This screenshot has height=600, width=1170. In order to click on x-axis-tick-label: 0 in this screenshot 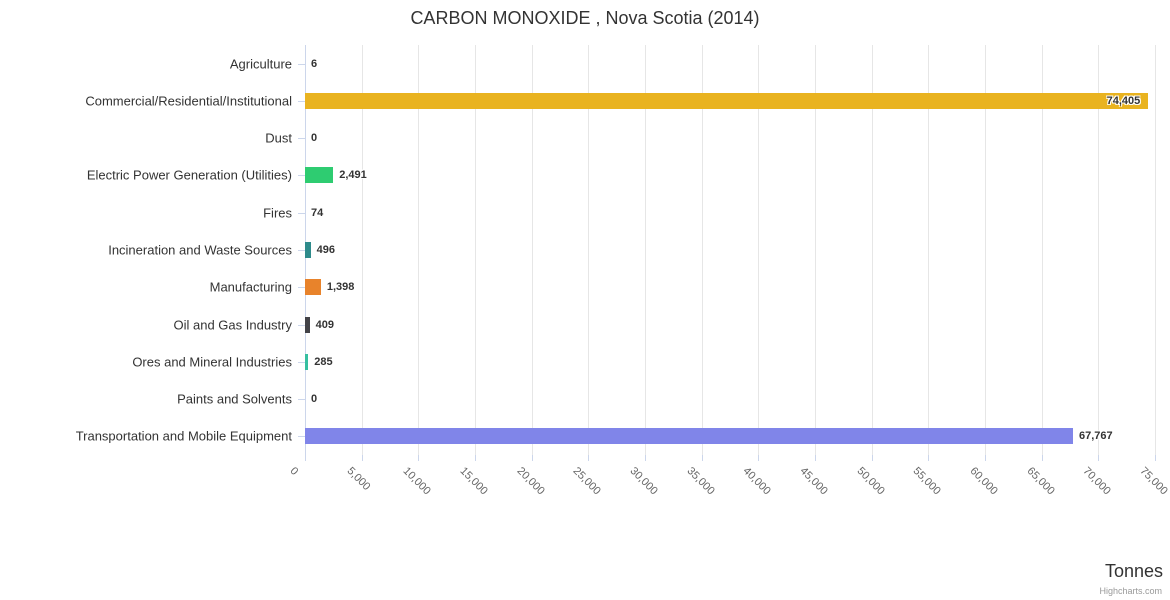, I will do `click(294, 471)`.